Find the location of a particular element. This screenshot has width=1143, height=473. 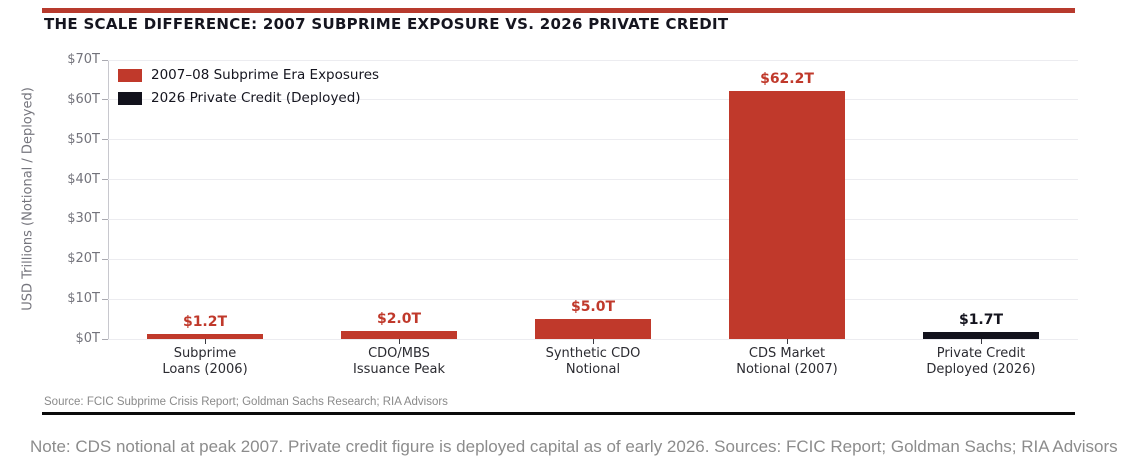

bar-value-label: $1.7T is located at coordinates (981, 320).